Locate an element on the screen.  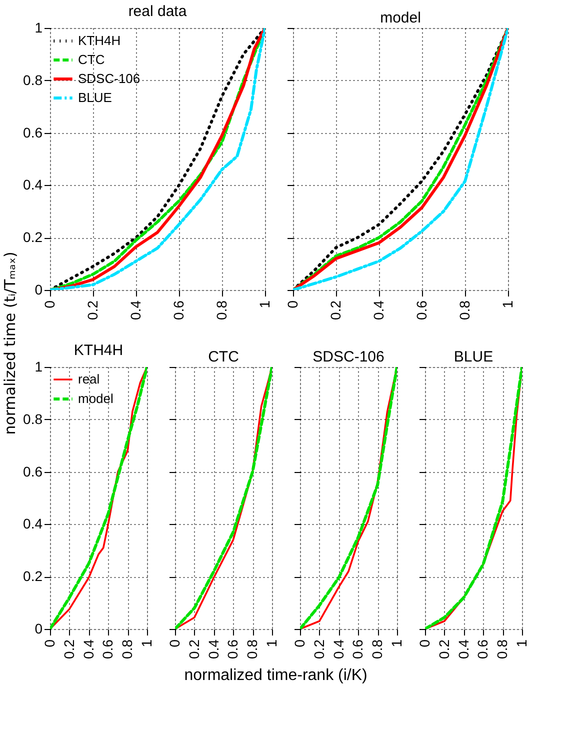
legend-label: BLUE is located at coordinates (95, 97).